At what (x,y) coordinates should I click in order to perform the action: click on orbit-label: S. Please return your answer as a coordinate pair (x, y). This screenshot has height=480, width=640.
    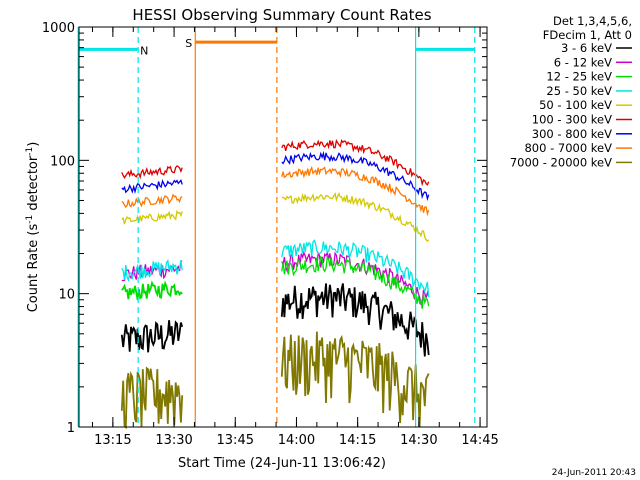
    Looking at the image, I should click on (188, 43).